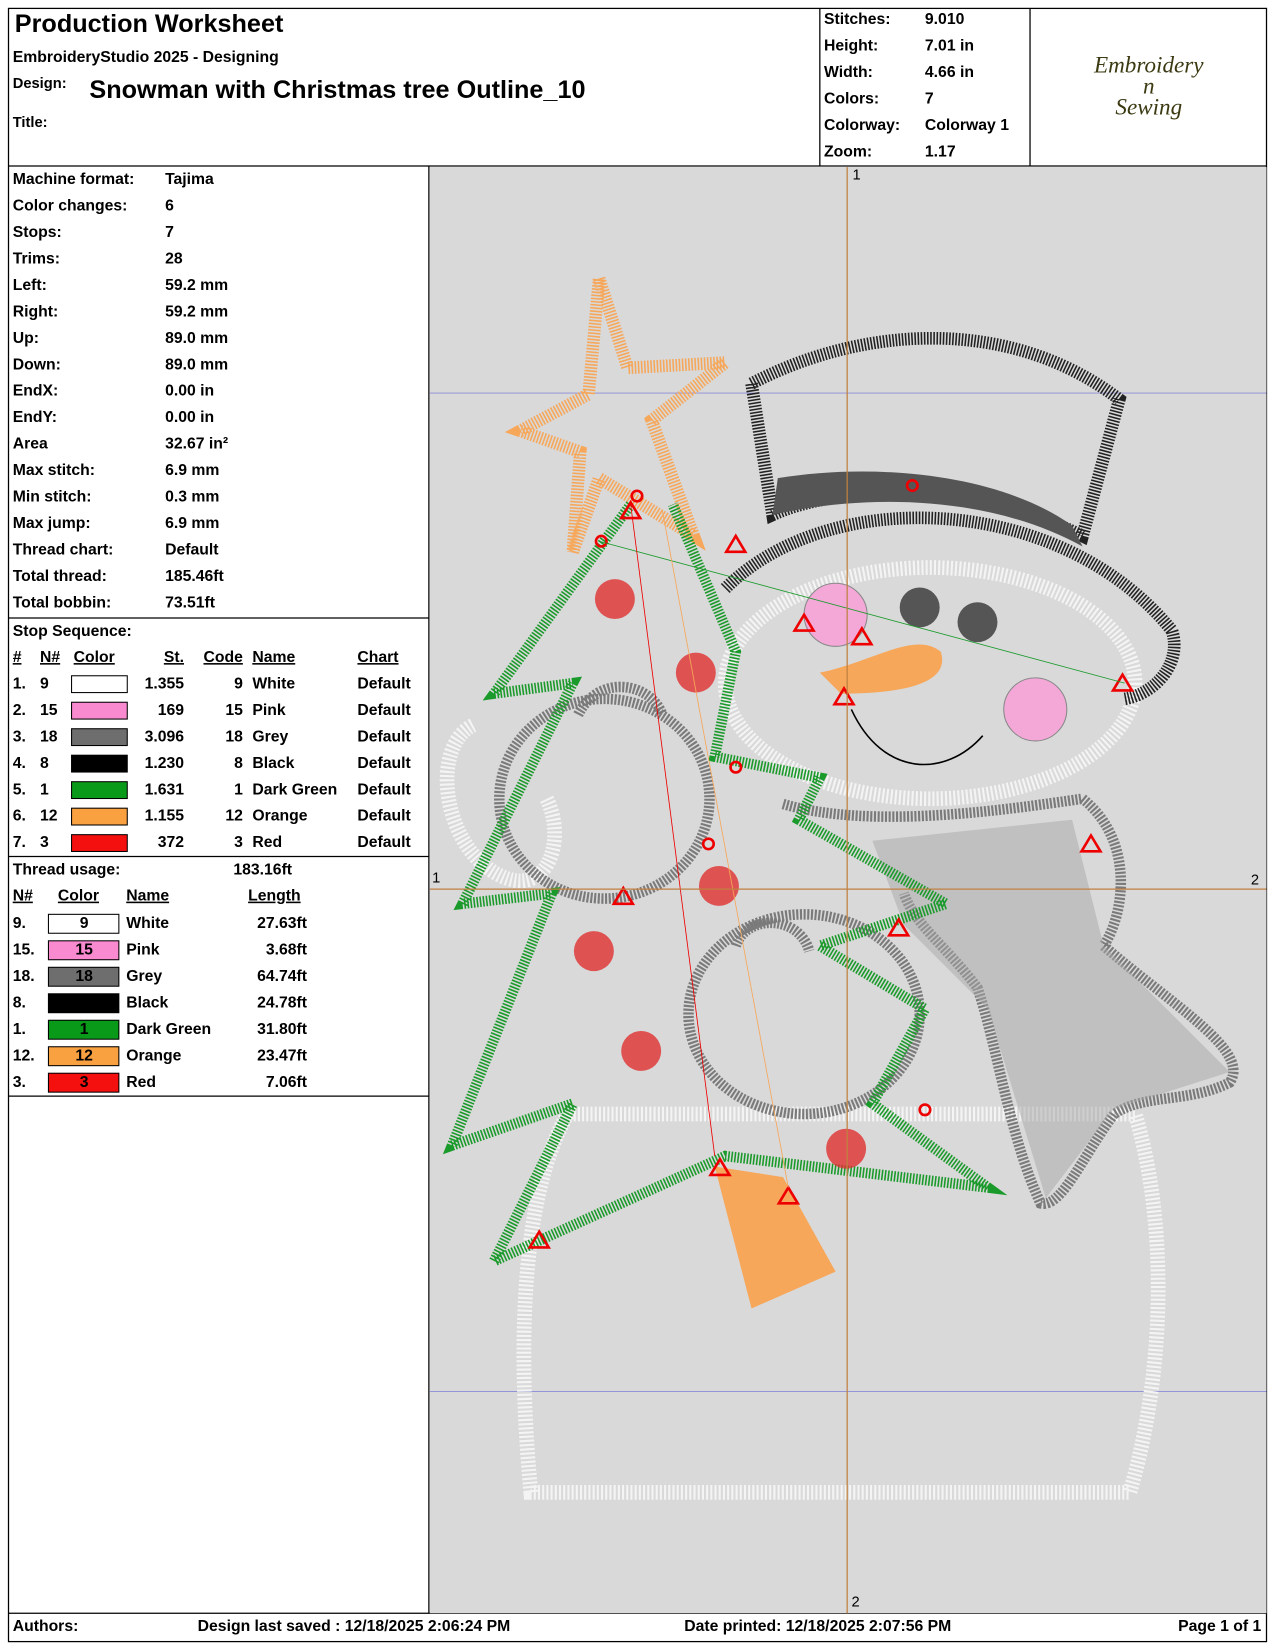 Image resolution: width=1275 pixels, height=1650 pixels. Describe the element at coordinates (171, 710) in the screenshot. I see `stitch-count: 169` at that location.